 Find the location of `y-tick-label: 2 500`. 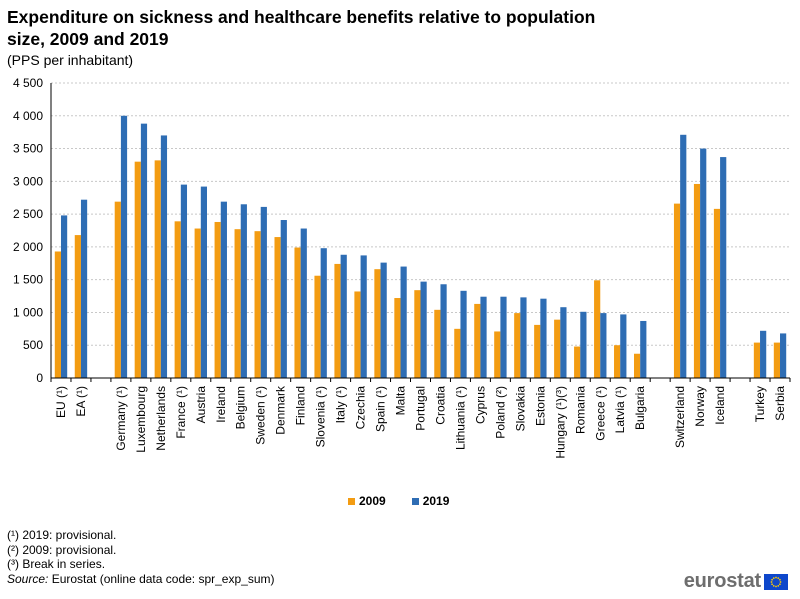

y-tick-label: 2 500 is located at coordinates (28, 214).